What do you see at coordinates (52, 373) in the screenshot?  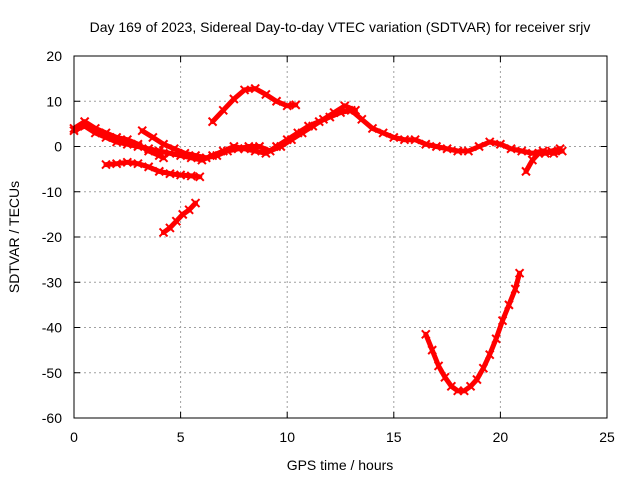 I see `y-tick-label: -50` at bounding box center [52, 373].